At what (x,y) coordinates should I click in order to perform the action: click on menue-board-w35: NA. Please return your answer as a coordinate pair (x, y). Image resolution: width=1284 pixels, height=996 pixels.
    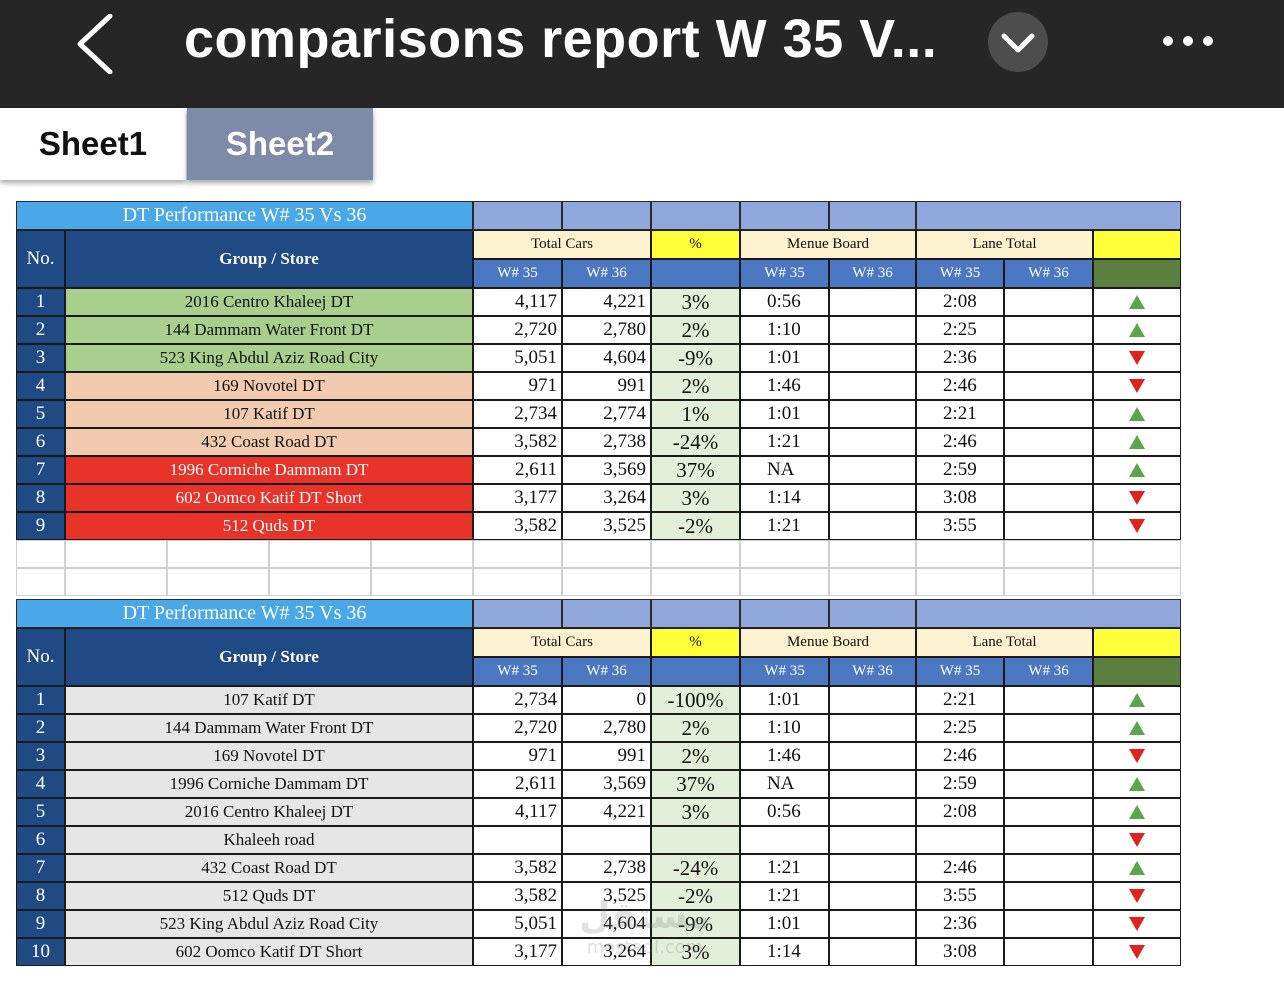
    Looking at the image, I should click on (784, 784).